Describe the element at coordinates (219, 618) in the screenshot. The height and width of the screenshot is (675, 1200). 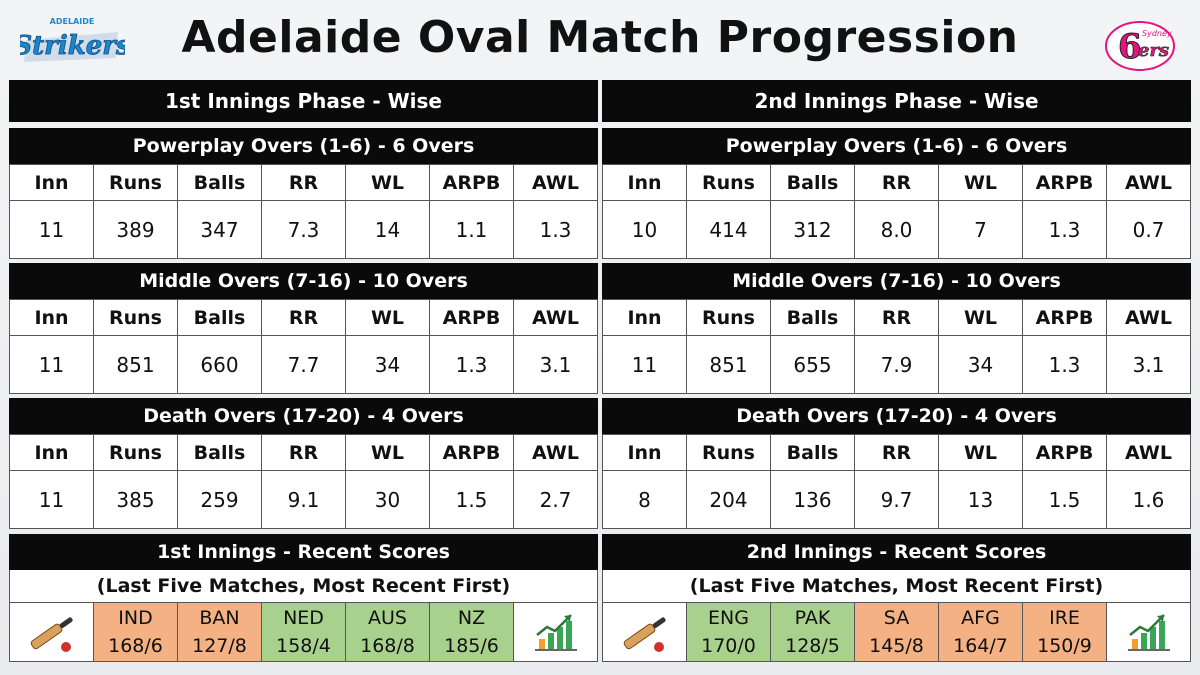
I see `team-name: BAN` at that location.